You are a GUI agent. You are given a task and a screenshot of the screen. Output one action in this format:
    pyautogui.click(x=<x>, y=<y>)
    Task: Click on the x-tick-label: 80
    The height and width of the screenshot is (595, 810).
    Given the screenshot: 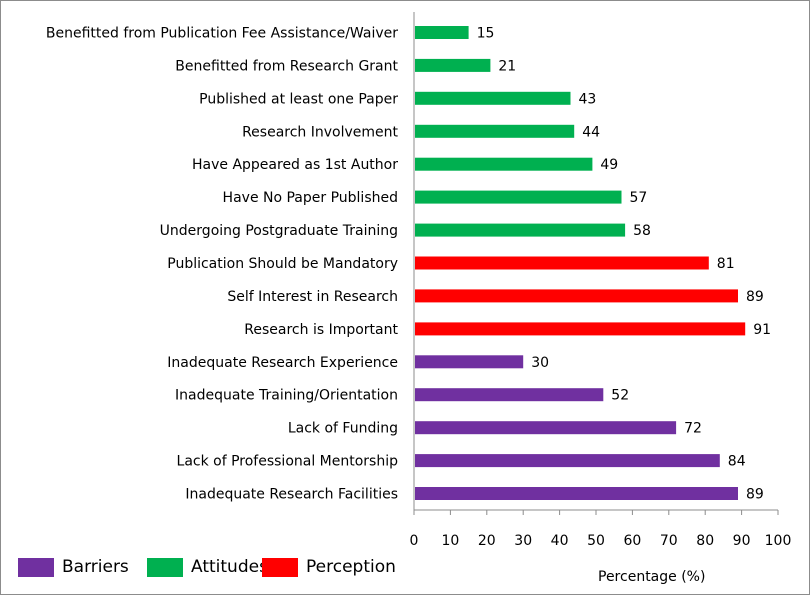 What is the action you would take?
    pyautogui.click(x=705, y=541)
    